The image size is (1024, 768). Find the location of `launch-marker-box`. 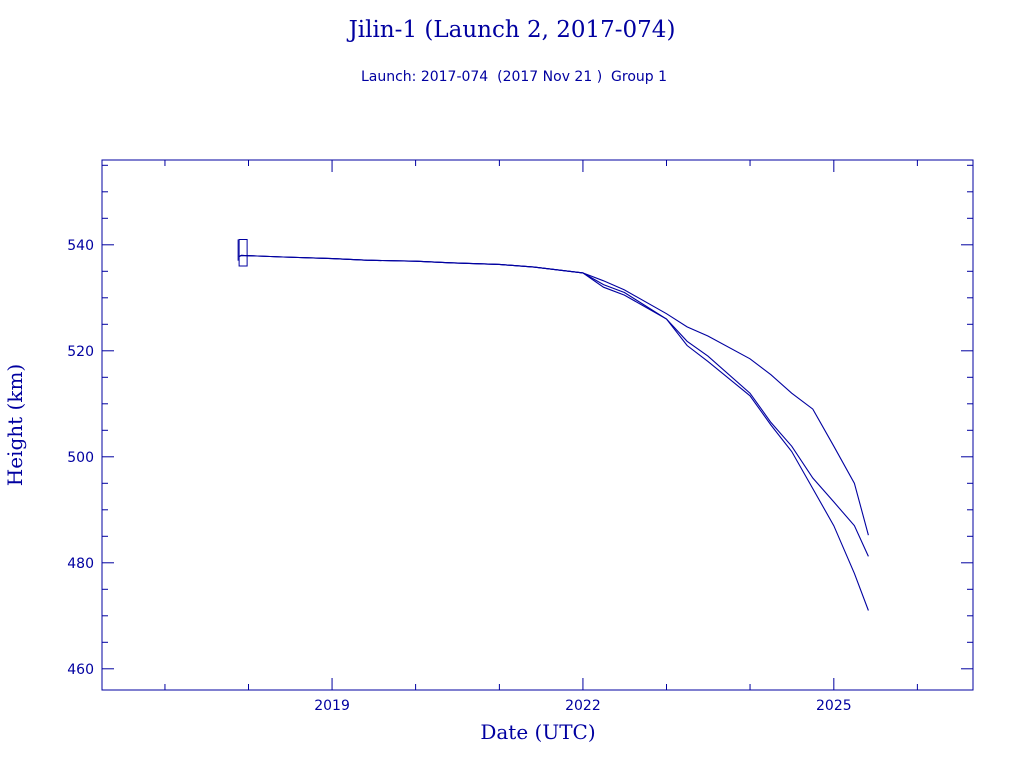

launch-marker-box is located at coordinates (243, 253).